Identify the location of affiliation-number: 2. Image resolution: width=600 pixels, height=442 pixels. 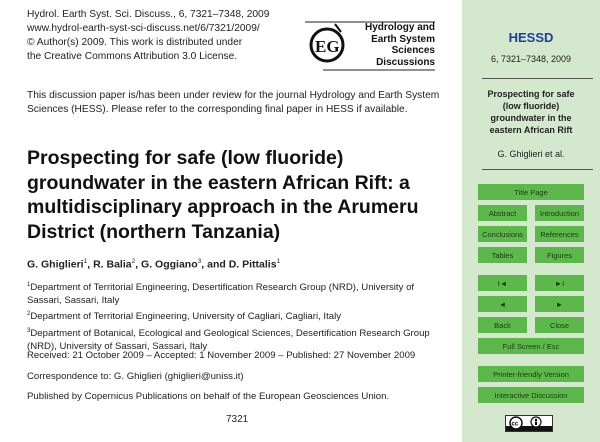
(29, 314).